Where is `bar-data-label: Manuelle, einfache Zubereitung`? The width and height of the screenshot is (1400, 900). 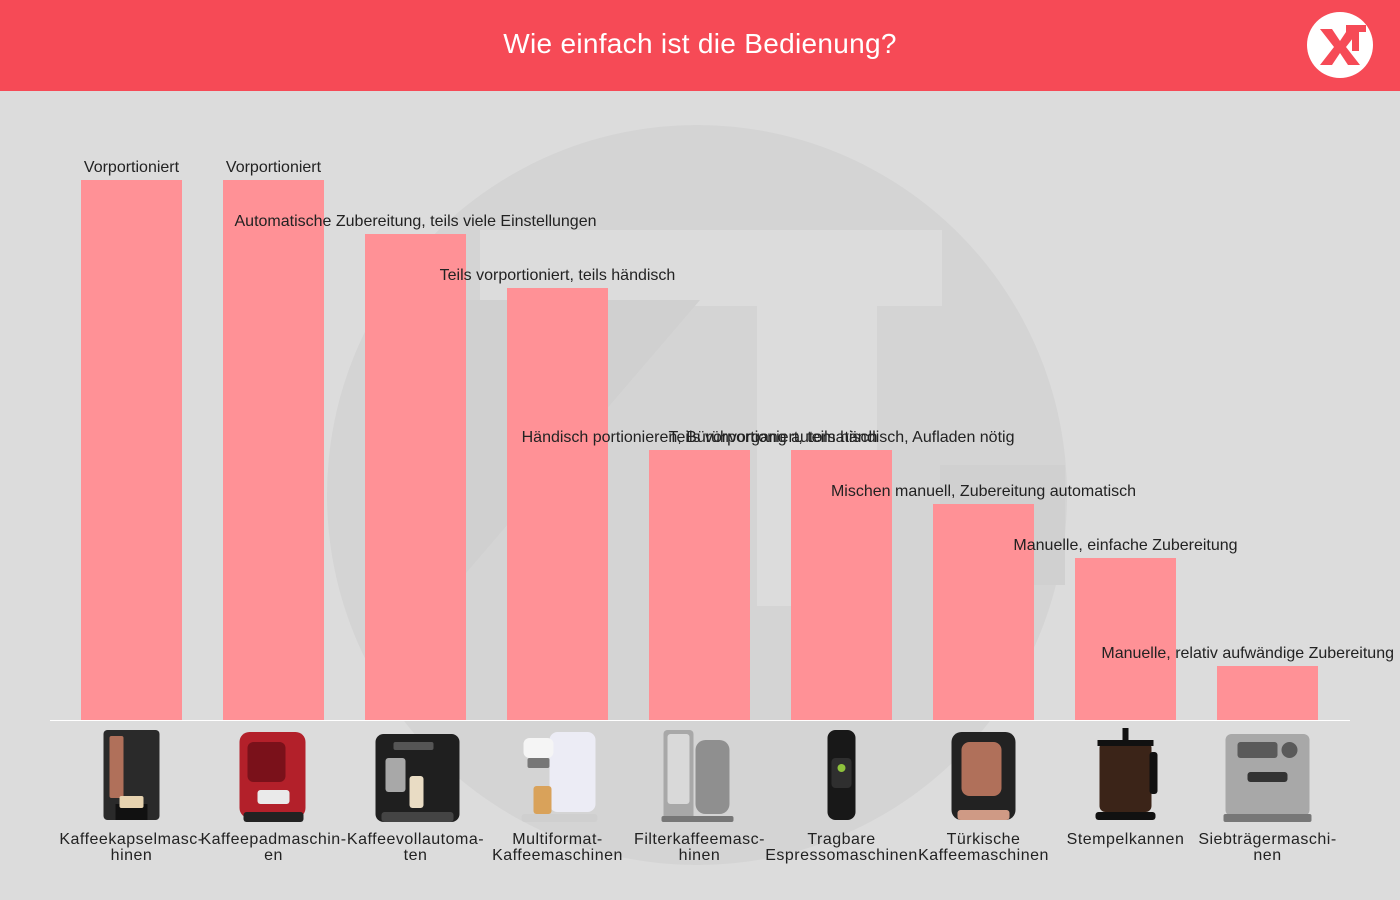
bar-data-label: Manuelle, einfache Zubereitung is located at coordinates (1125, 545).